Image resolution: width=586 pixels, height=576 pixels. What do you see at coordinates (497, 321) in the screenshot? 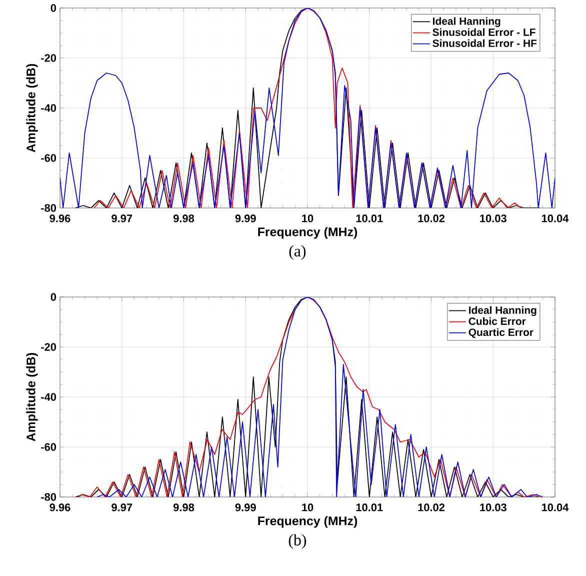
I see `legend-label: Cubic Error` at bounding box center [497, 321].